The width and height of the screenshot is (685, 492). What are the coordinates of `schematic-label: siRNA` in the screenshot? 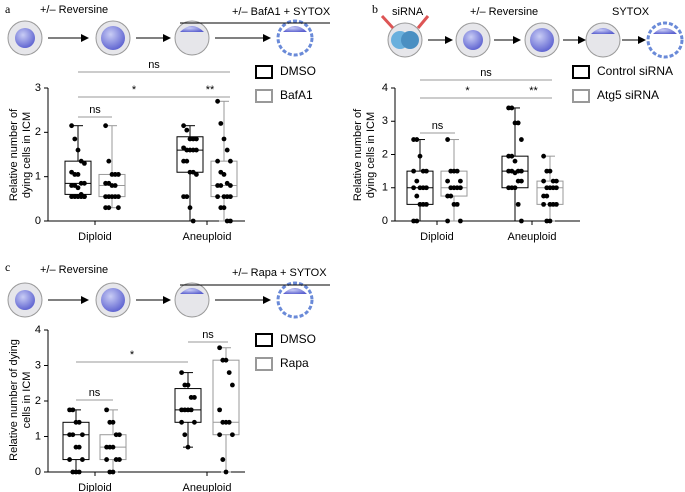 It's located at (408, 12).